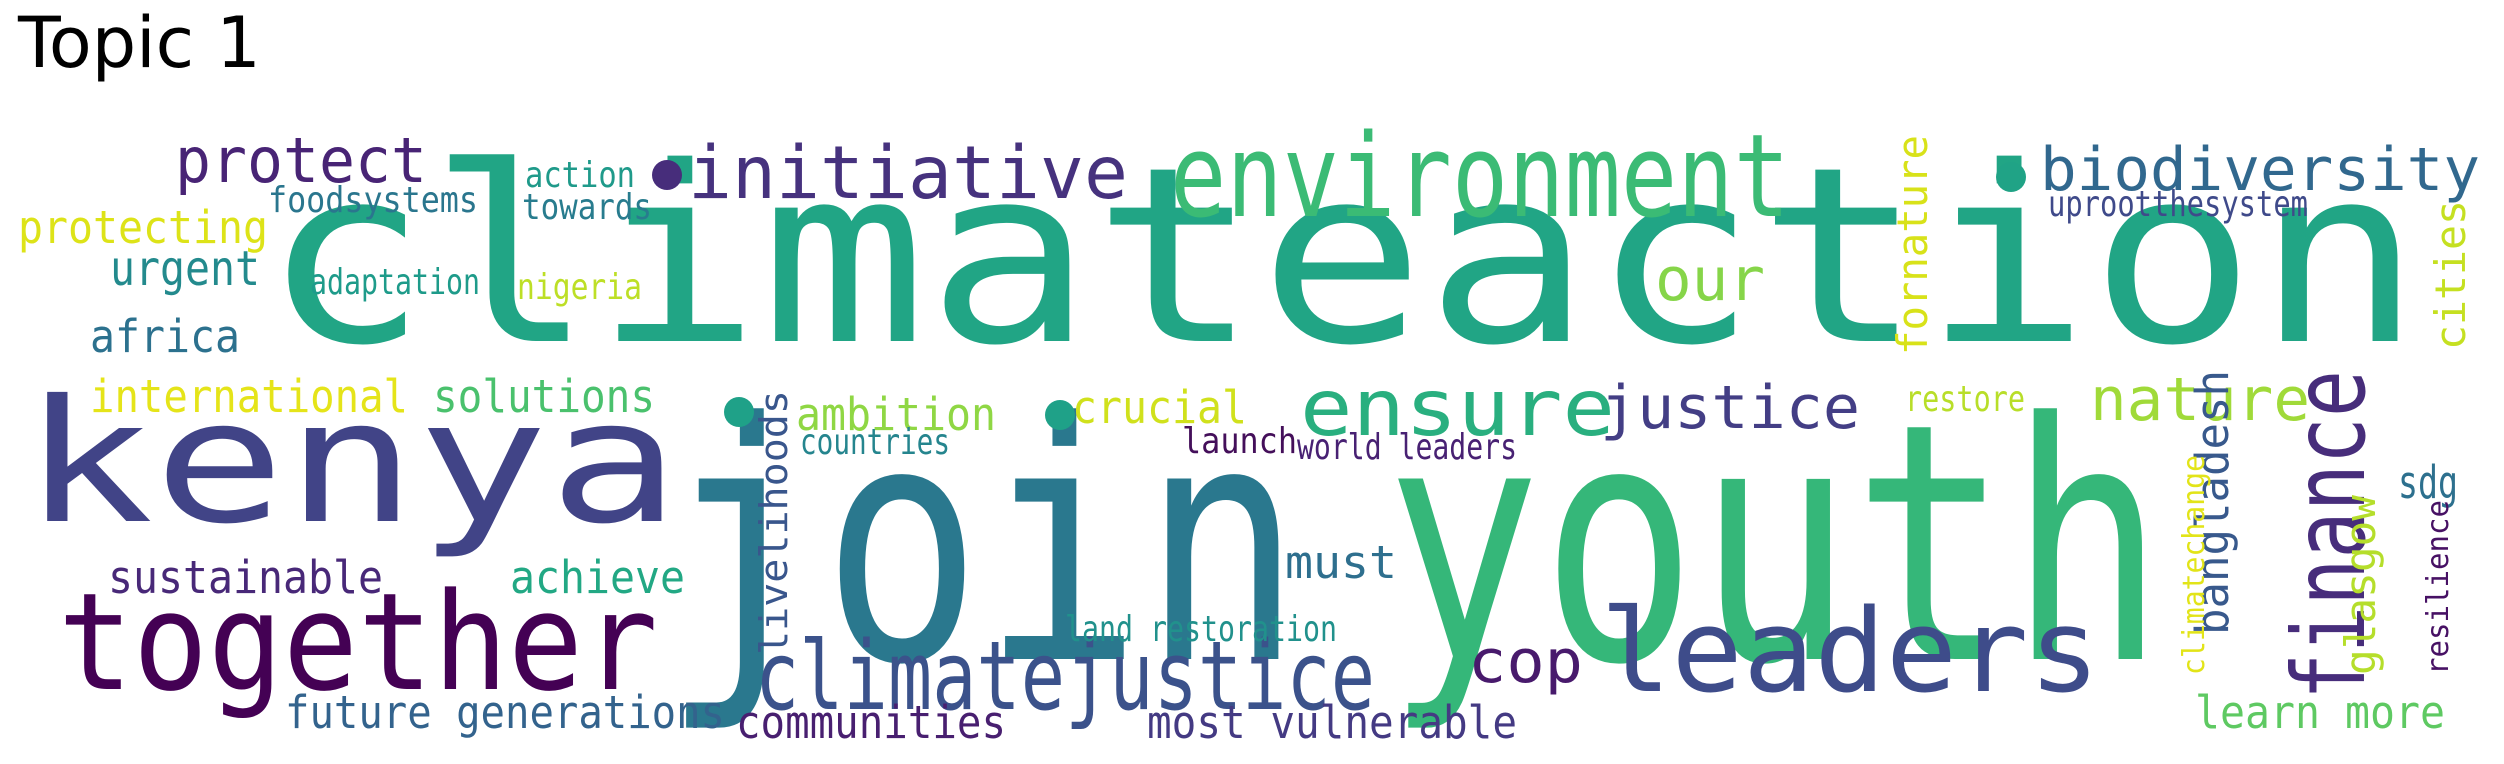 The height and width of the screenshot is (764, 2504). What do you see at coordinates (1912, 245) in the screenshot?
I see `word-fornature: fornature` at bounding box center [1912, 245].